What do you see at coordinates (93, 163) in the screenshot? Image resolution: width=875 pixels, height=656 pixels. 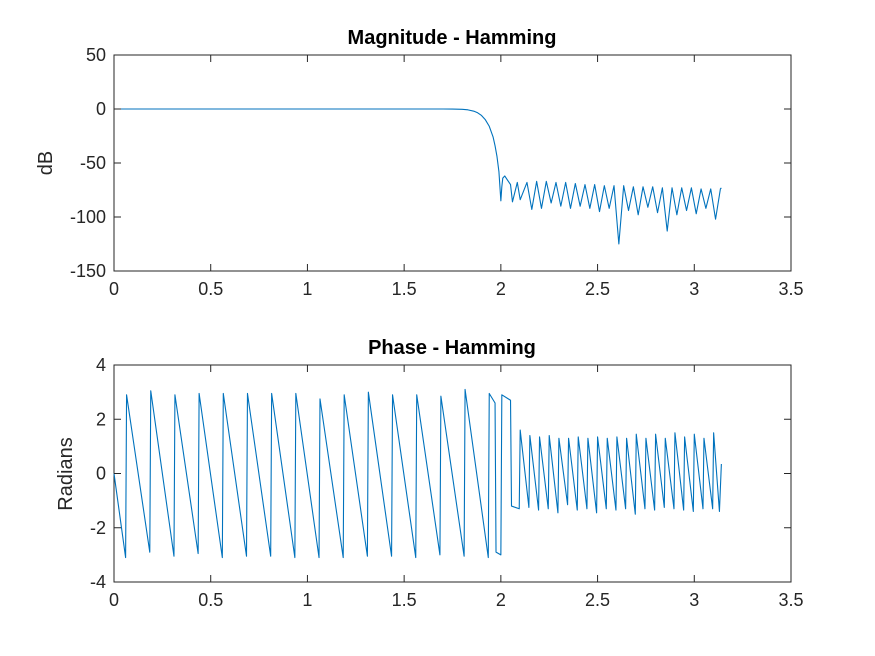 I see `magnitude-y-tick-label: -50` at bounding box center [93, 163].